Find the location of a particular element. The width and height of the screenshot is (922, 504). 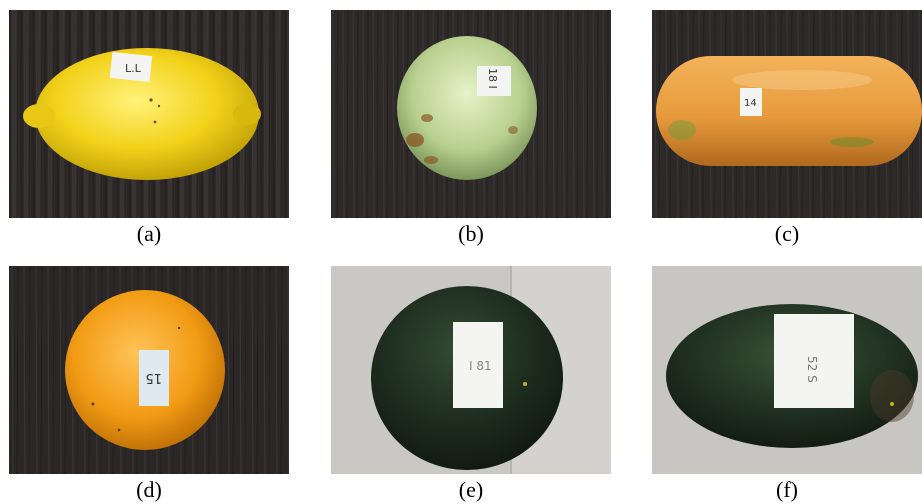

panel-b: 18 I (b) is located at coordinates (471, 129).